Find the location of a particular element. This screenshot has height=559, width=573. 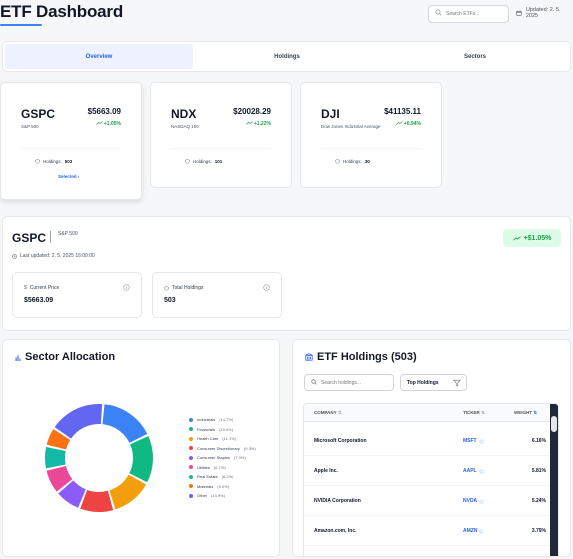

tab-overview: Overview is located at coordinates (99, 56).